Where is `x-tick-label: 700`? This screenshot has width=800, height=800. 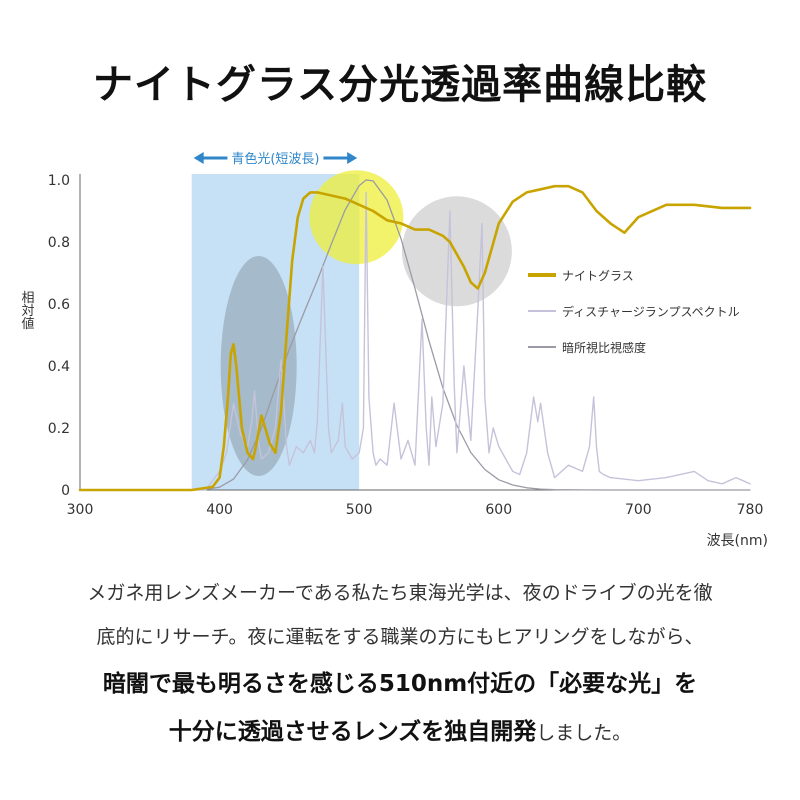
x-tick-label: 700 is located at coordinates (638, 510).